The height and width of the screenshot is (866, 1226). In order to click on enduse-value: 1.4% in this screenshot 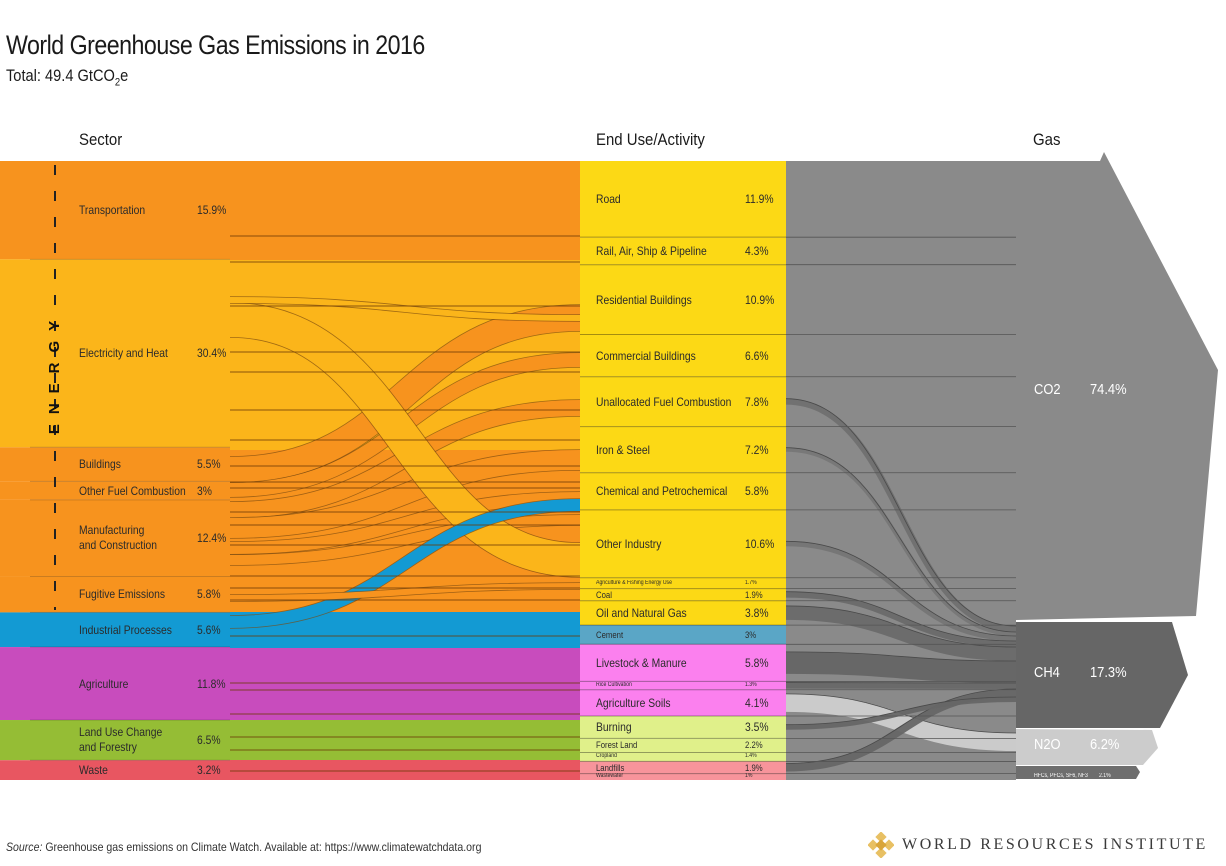, I will do `click(751, 756)`.